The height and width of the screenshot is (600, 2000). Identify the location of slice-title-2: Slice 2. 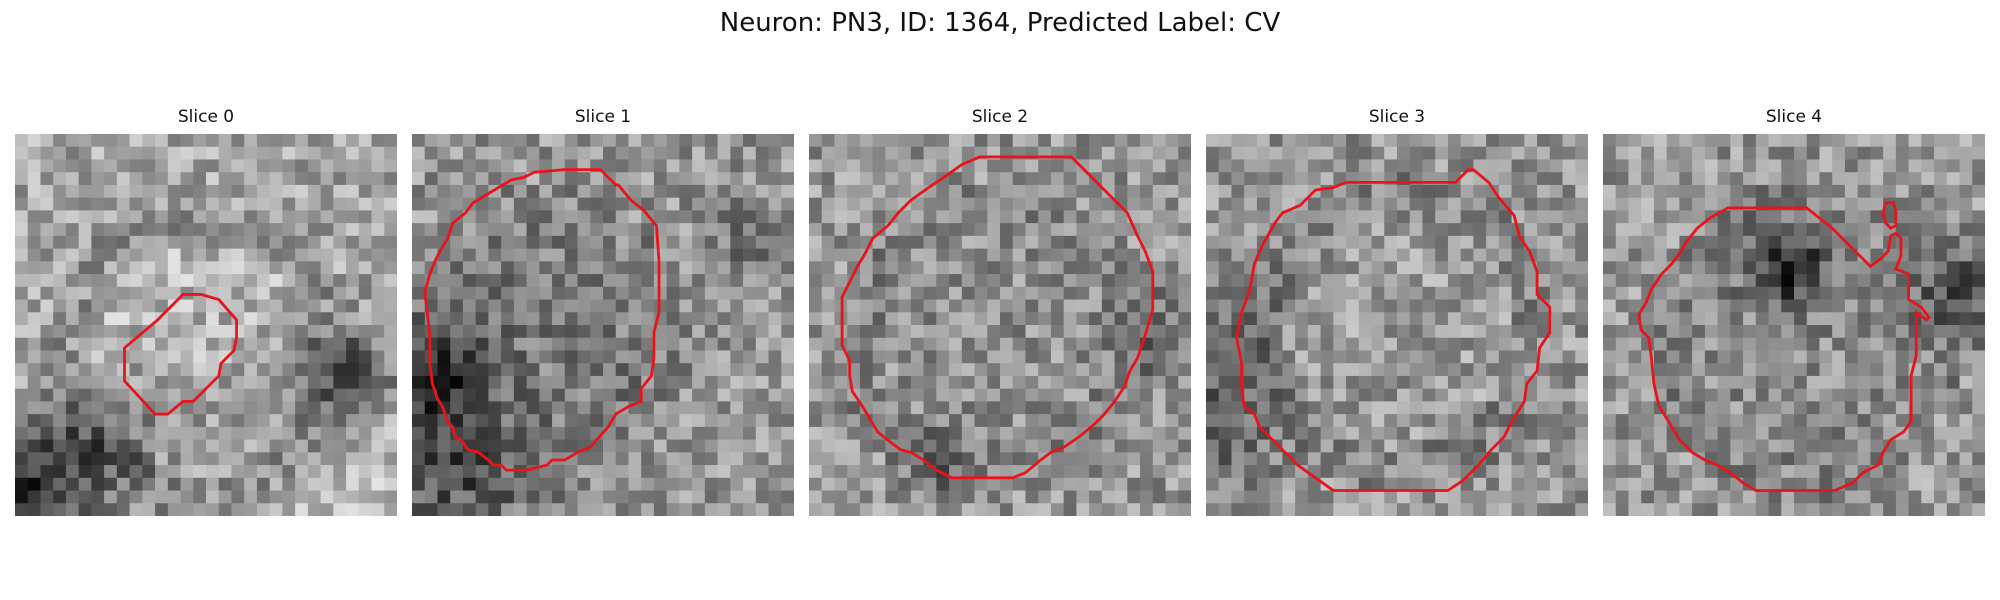
(1000, 117).